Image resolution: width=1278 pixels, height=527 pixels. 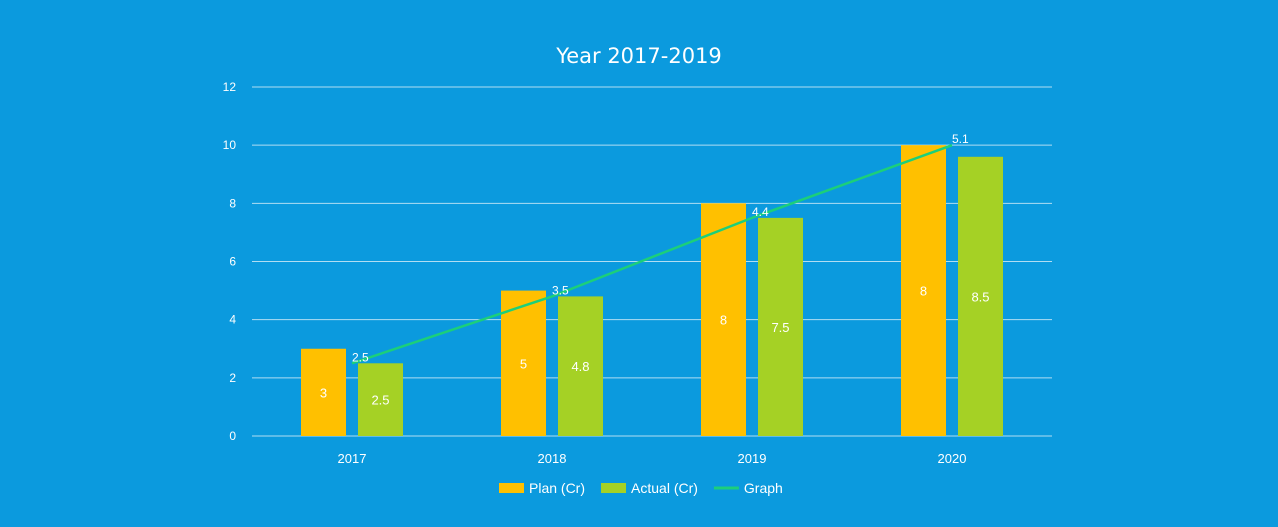 I want to click on x-tick-label: 2020, so click(x=952, y=458).